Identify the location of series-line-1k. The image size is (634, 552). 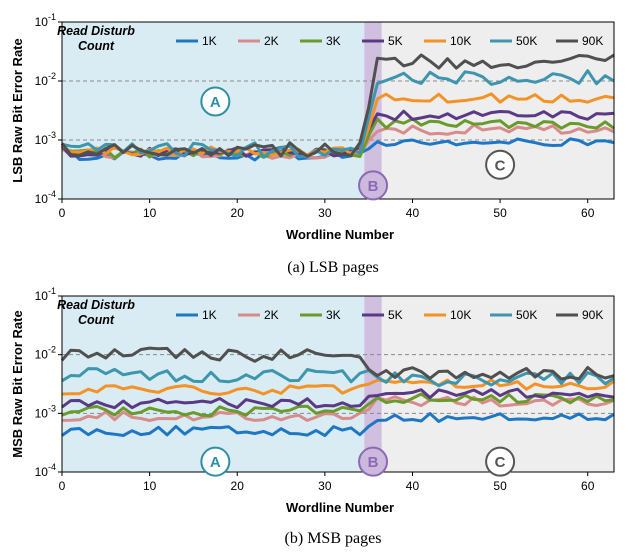
(338, 425).